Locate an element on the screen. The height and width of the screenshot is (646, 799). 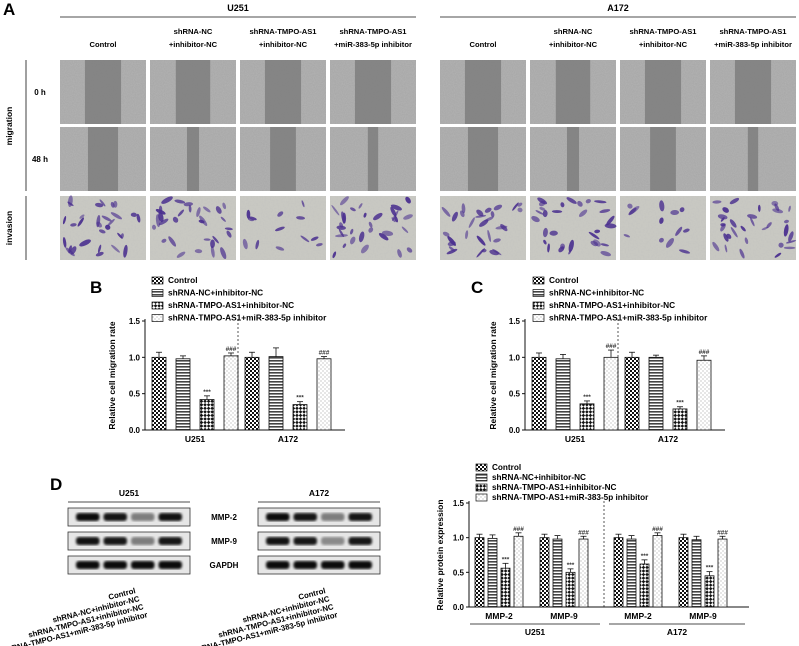
y-tick-label: 1.0 is located at coordinates (515, 357).